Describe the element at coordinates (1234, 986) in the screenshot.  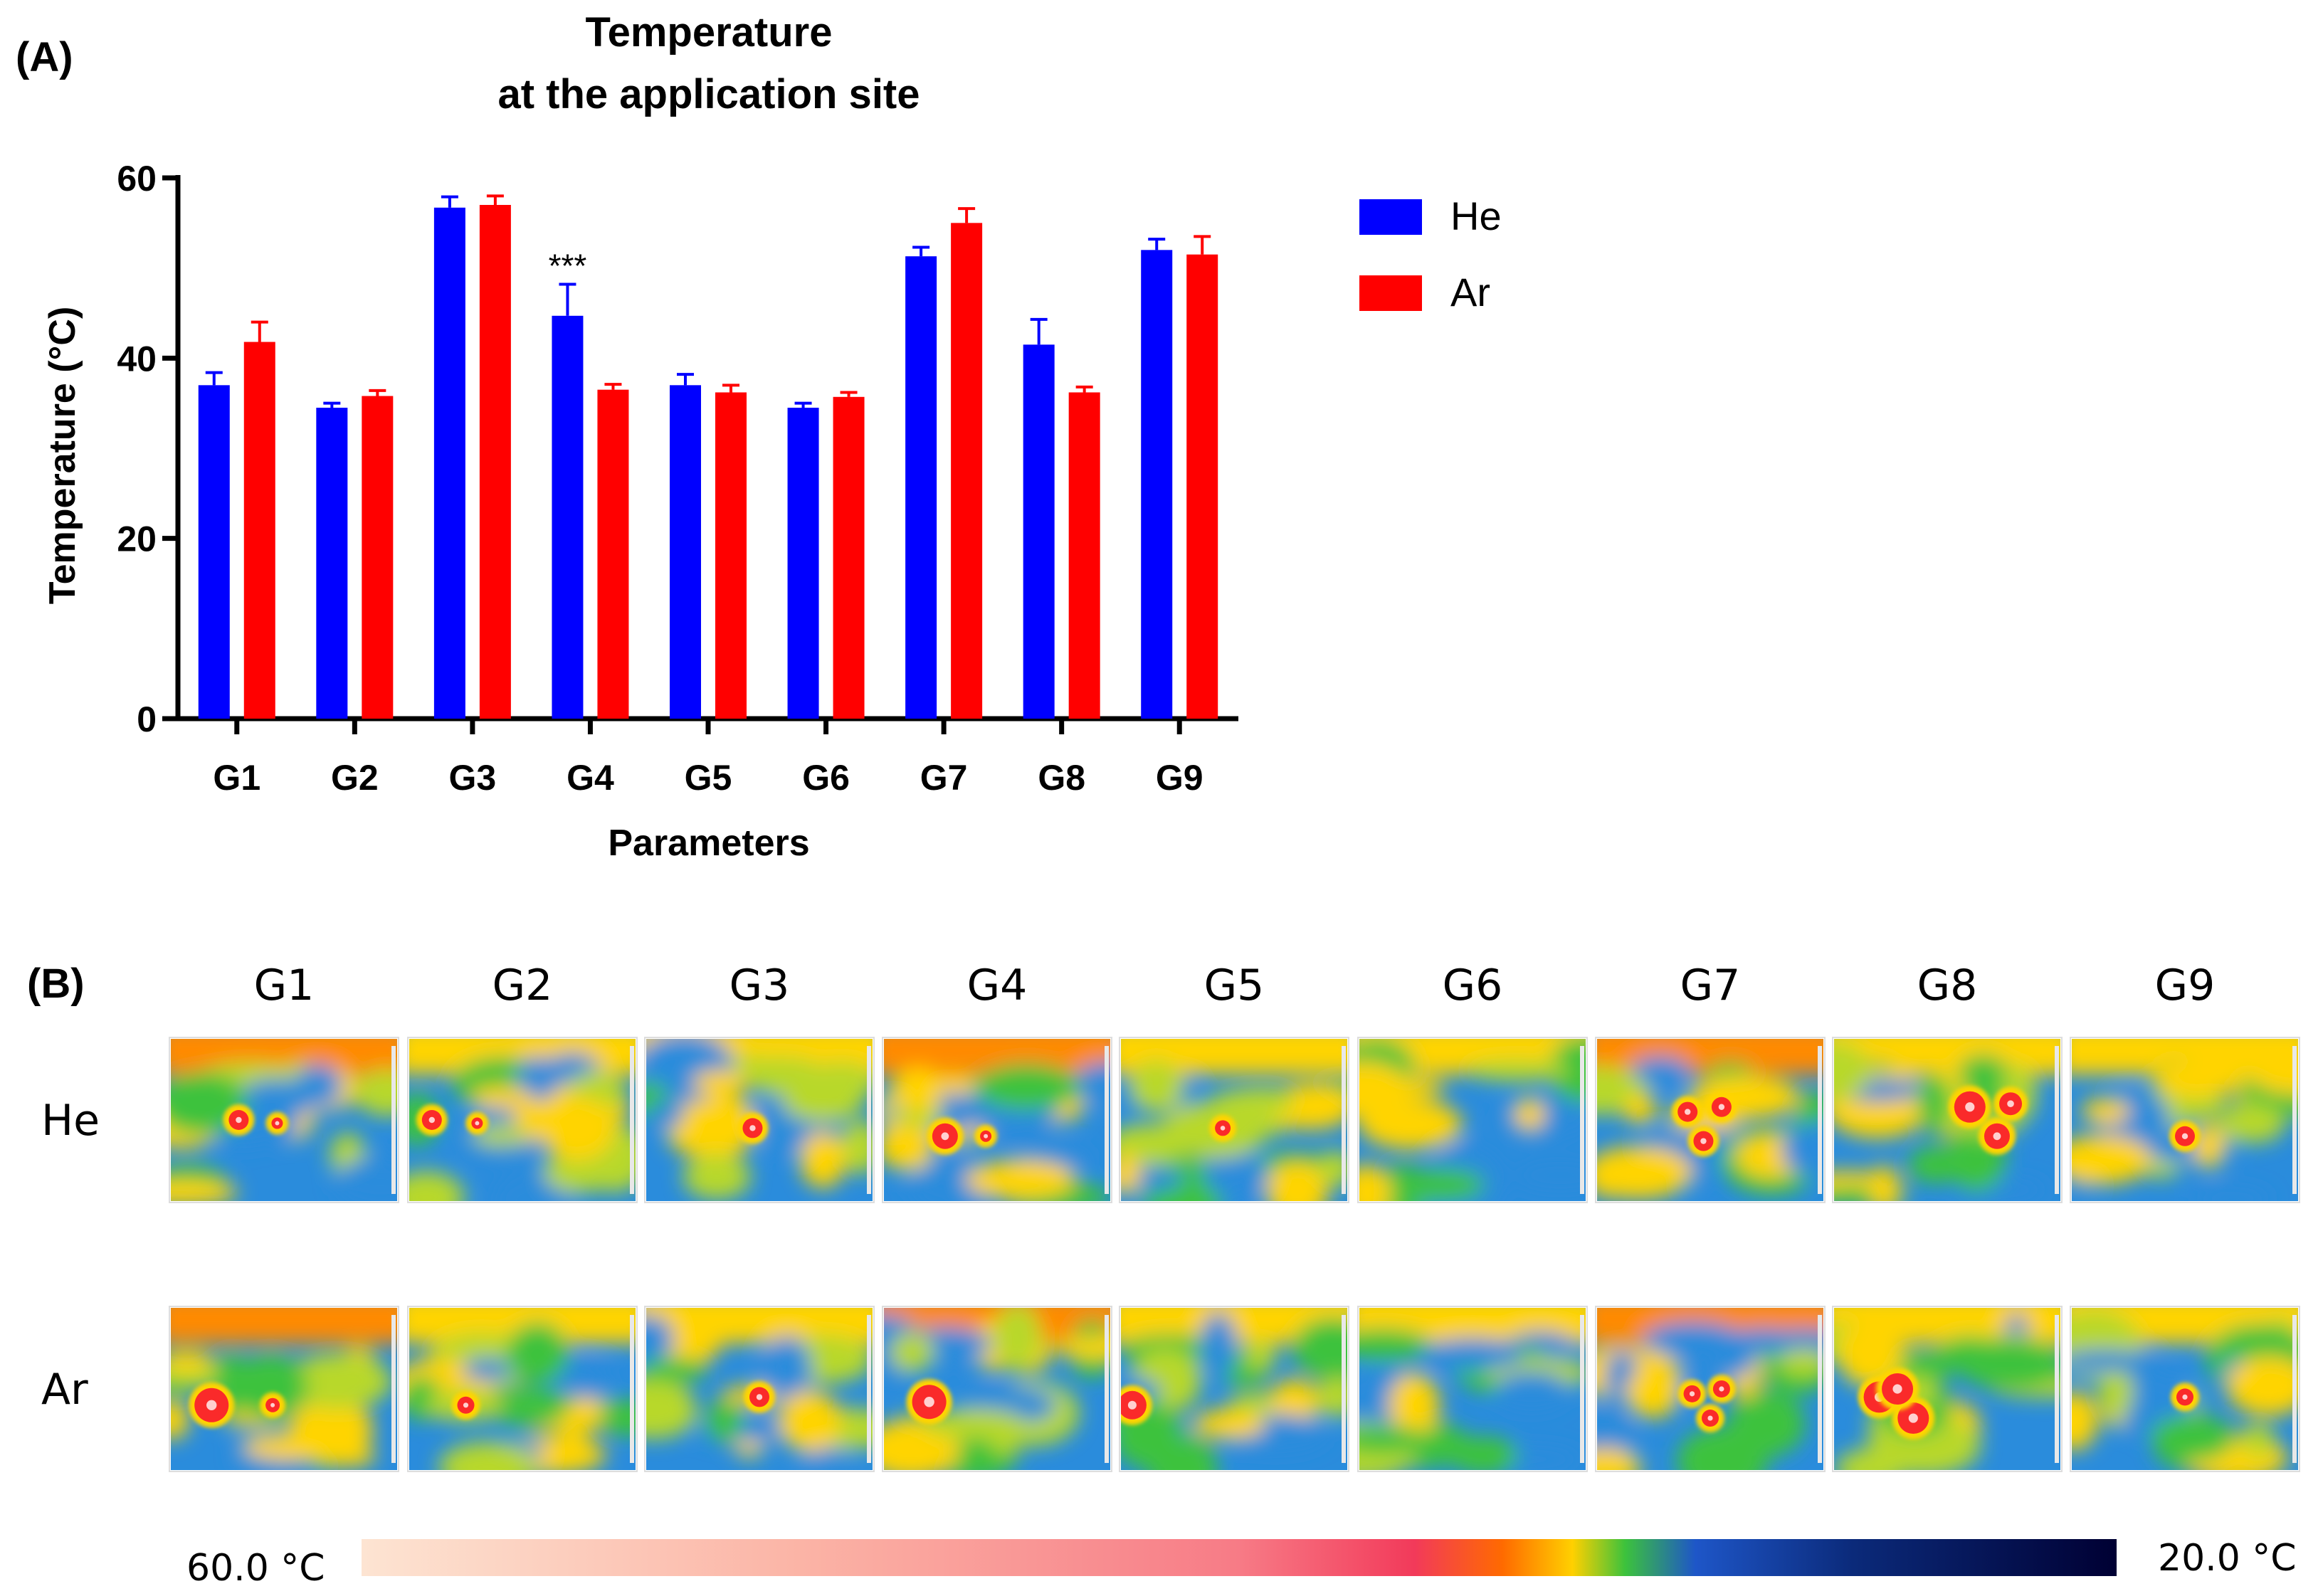
I see `column-header-g5: G5` at that location.